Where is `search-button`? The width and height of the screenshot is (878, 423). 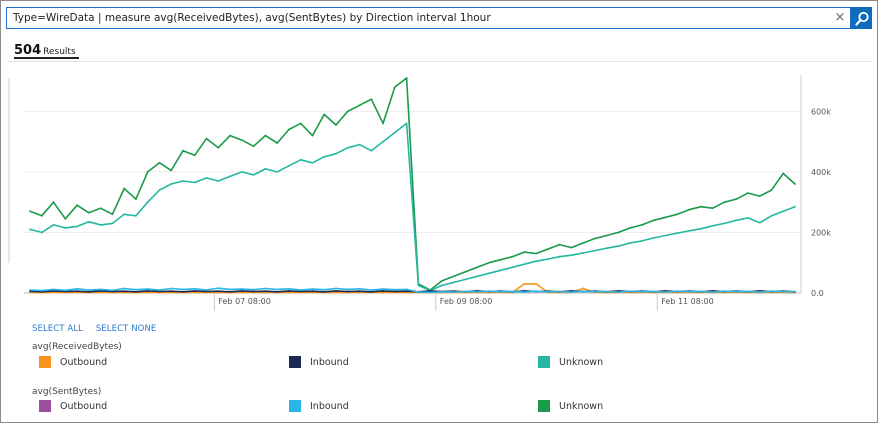 search-button is located at coordinates (861, 18).